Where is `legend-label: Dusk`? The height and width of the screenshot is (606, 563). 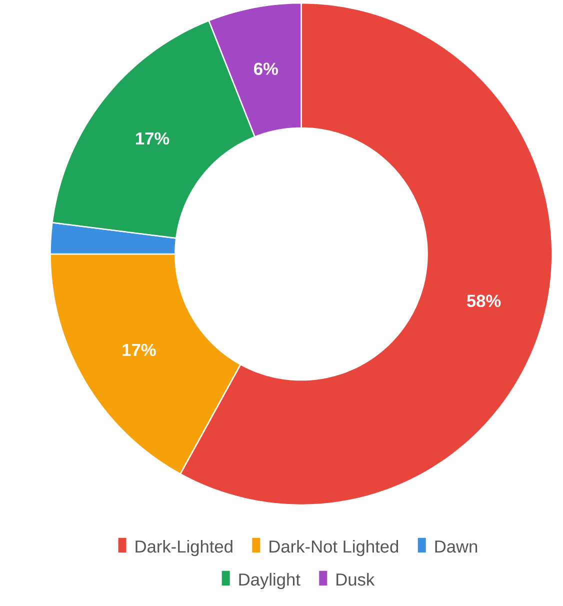
legend-label: Dusk is located at coordinates (355, 579).